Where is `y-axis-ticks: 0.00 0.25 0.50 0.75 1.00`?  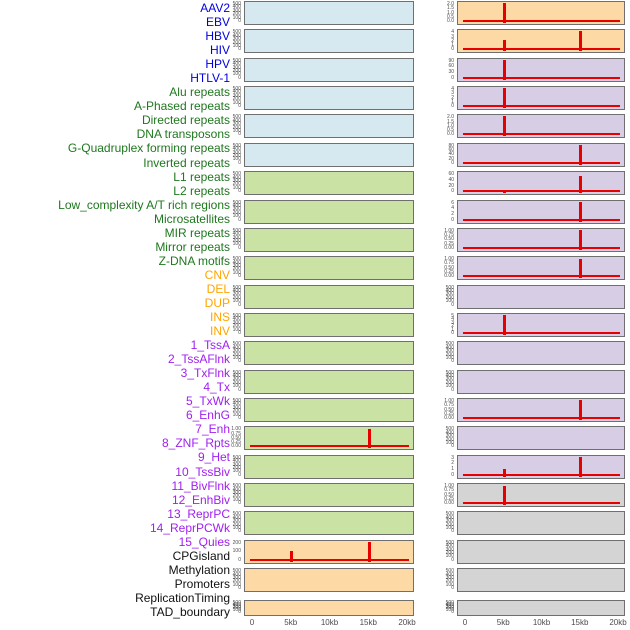 y-axis-ticks: 0.00 0.25 0.50 0.75 1.00 is located at coordinates (439, 240).